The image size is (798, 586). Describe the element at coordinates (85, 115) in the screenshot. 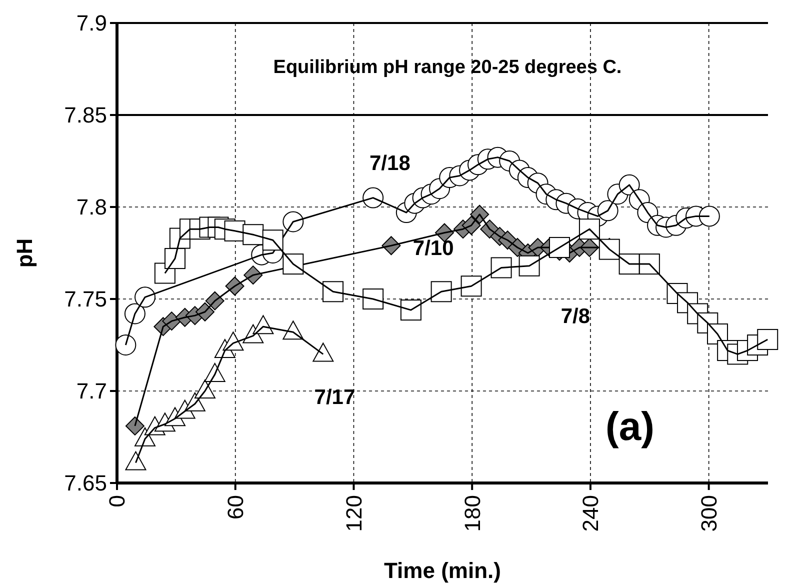

I see `y-tick-label: 7.85` at that location.